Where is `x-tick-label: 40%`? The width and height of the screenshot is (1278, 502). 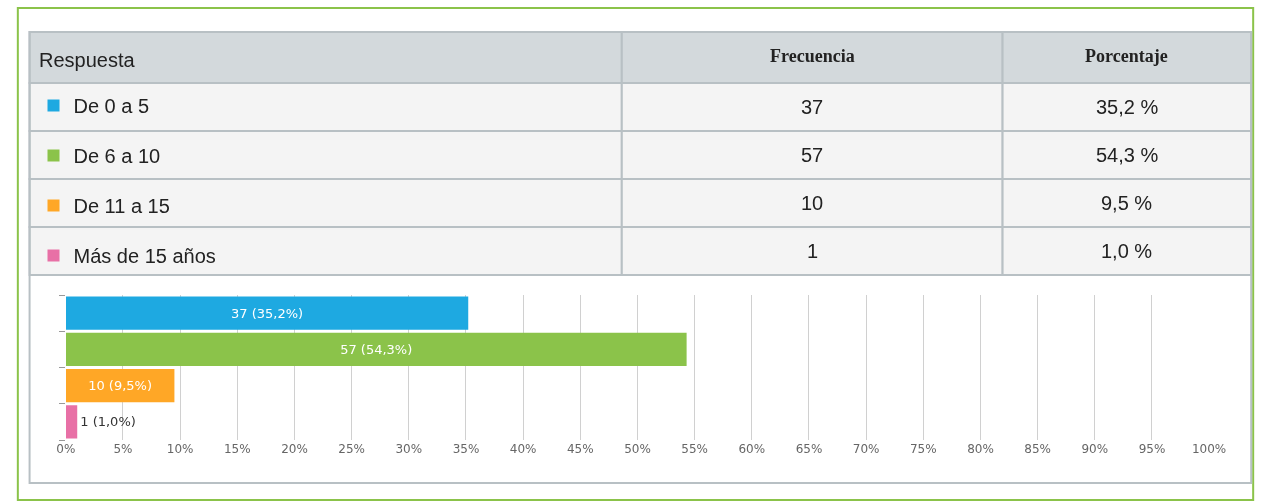 x-tick-label: 40% is located at coordinates (523, 449).